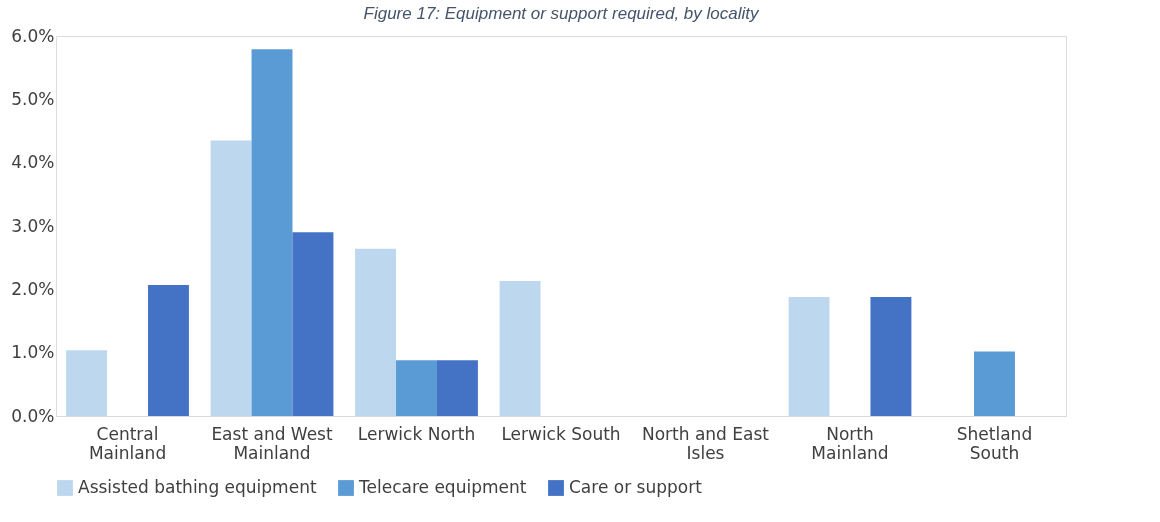  Describe the element at coordinates (850, 443) in the screenshot. I see `x-tick-label: North Mainland` at that location.